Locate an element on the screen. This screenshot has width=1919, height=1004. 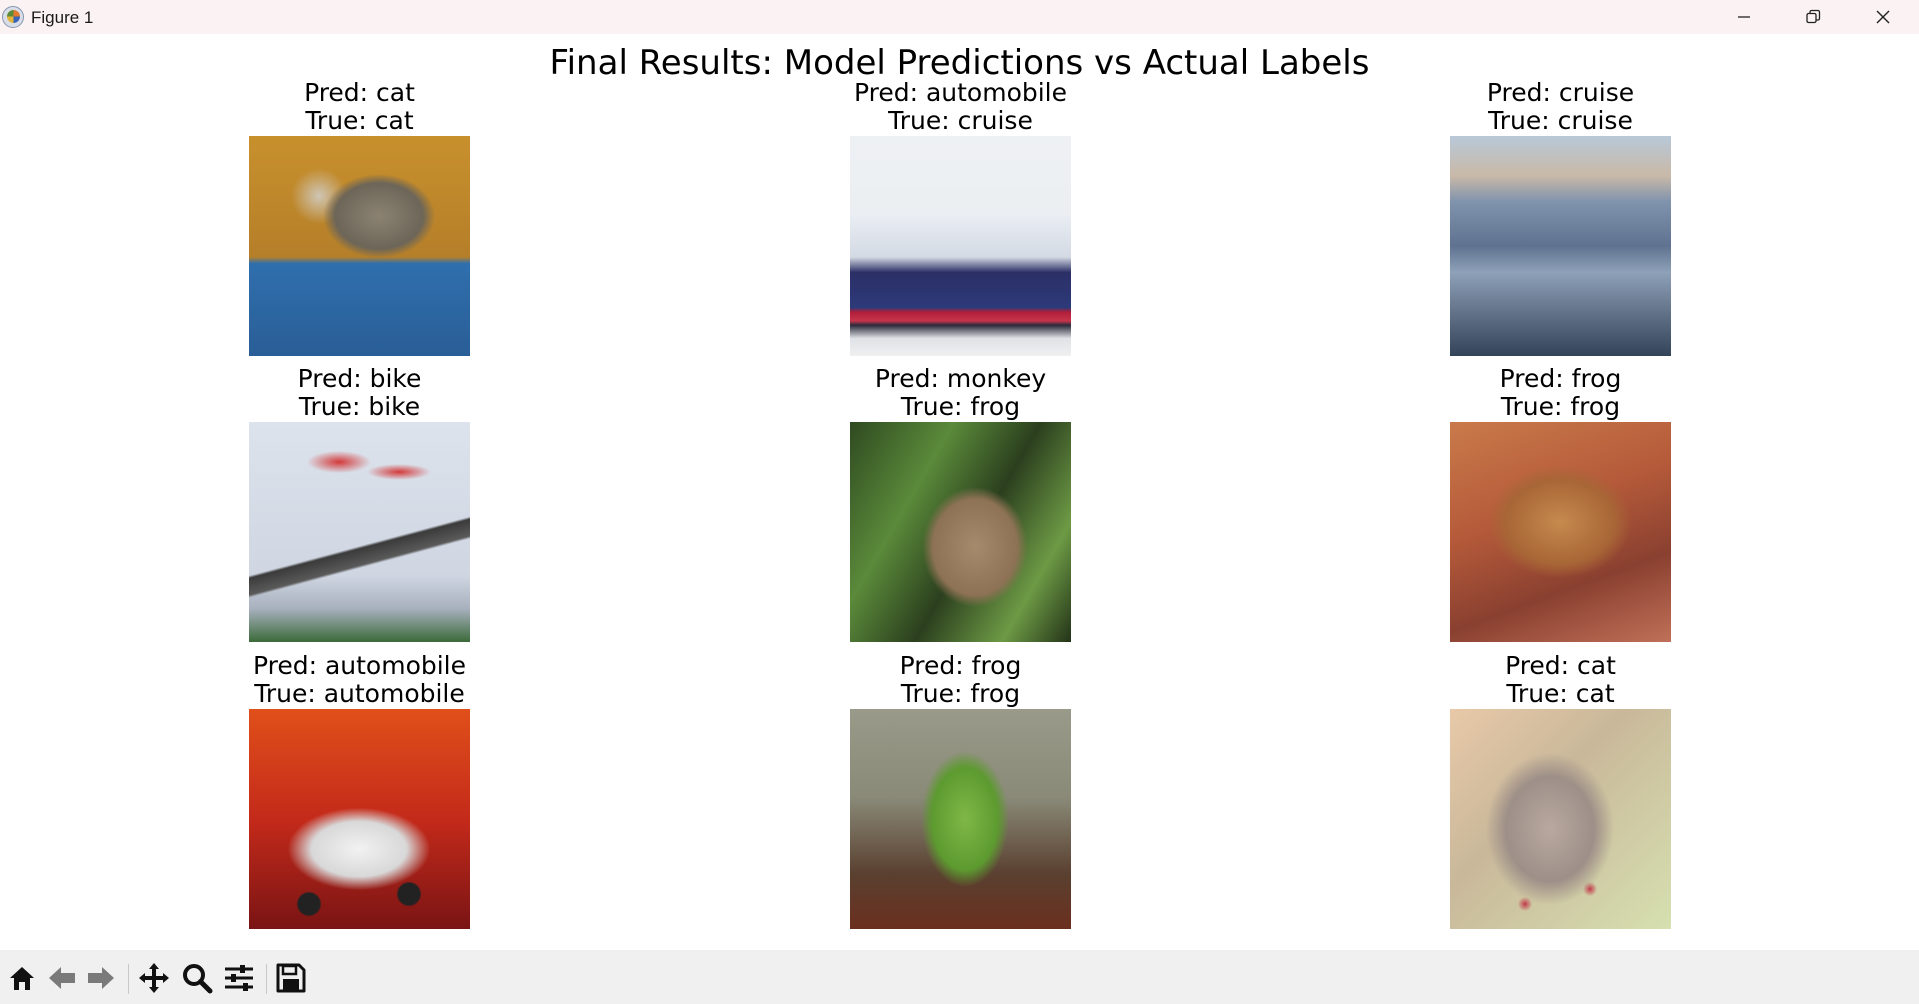
minimize-icon is located at coordinates (1744, 17).